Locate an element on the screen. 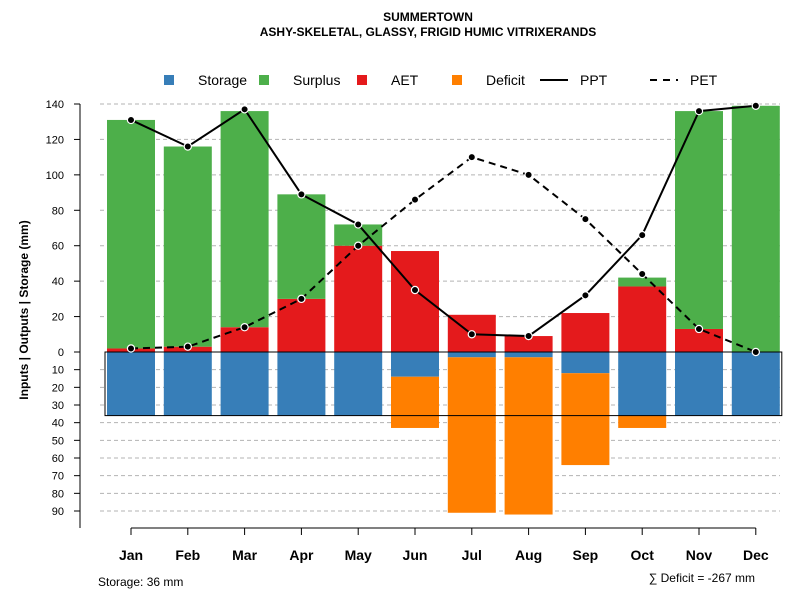 Image resolution: width=800 pixels, height=600 pixels. legend-label-deficit: Deficit is located at coordinates (505, 80).